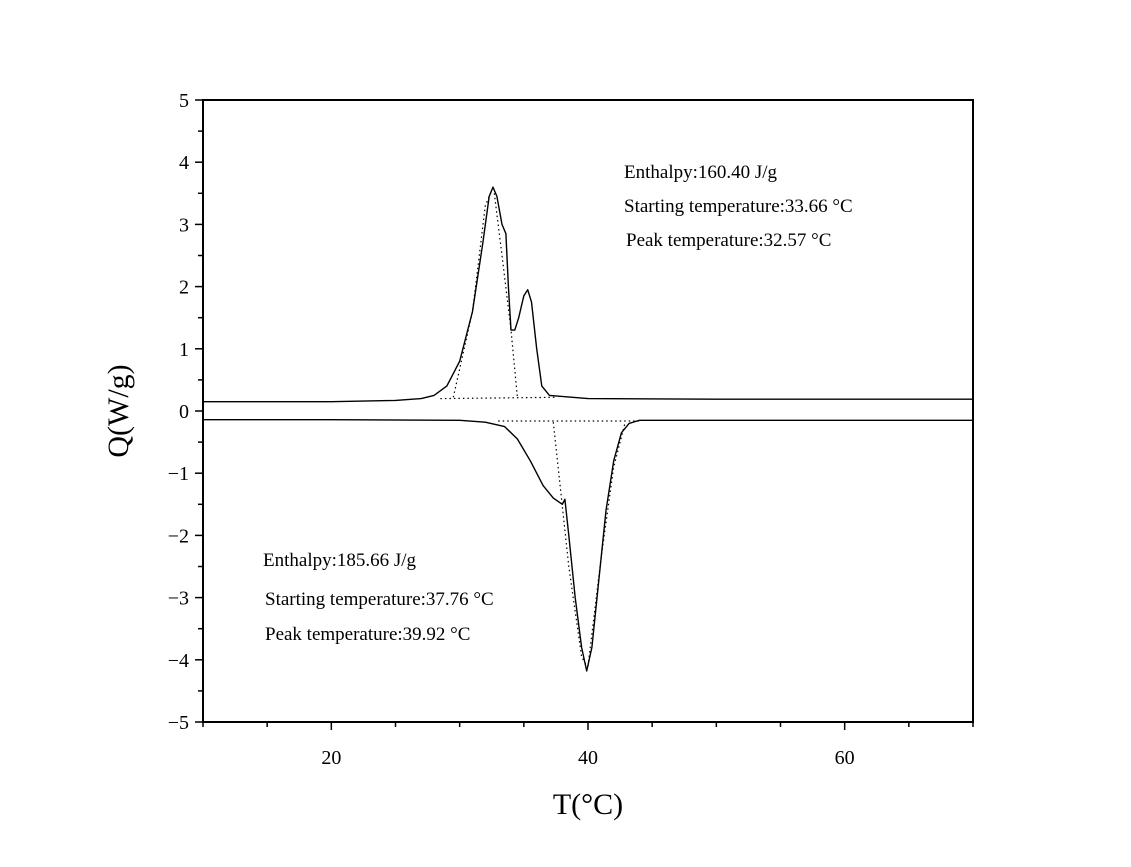  What do you see at coordinates (498, 398) in the screenshot?
I see `heating-baseline` at bounding box center [498, 398].